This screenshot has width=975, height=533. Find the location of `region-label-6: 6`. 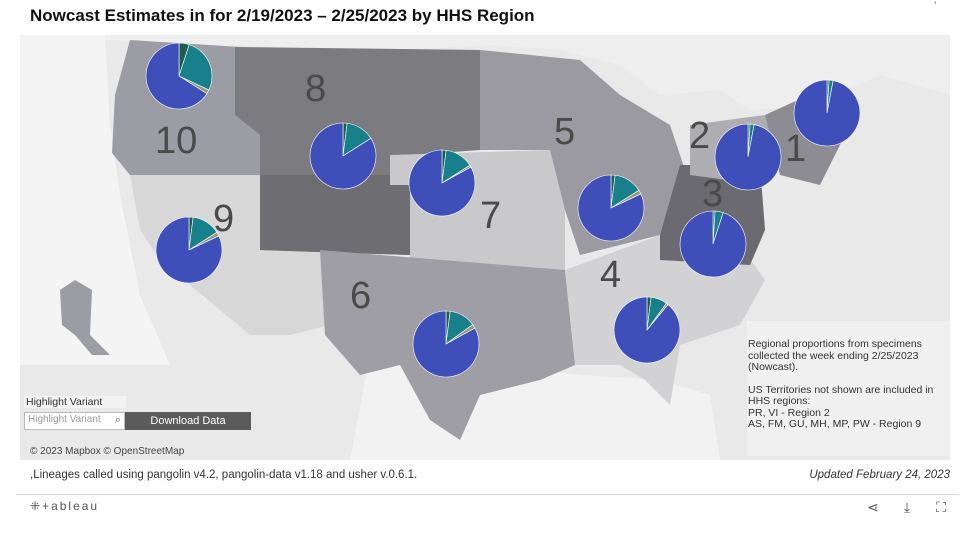

region-label-6: 6 is located at coordinates (360, 296).